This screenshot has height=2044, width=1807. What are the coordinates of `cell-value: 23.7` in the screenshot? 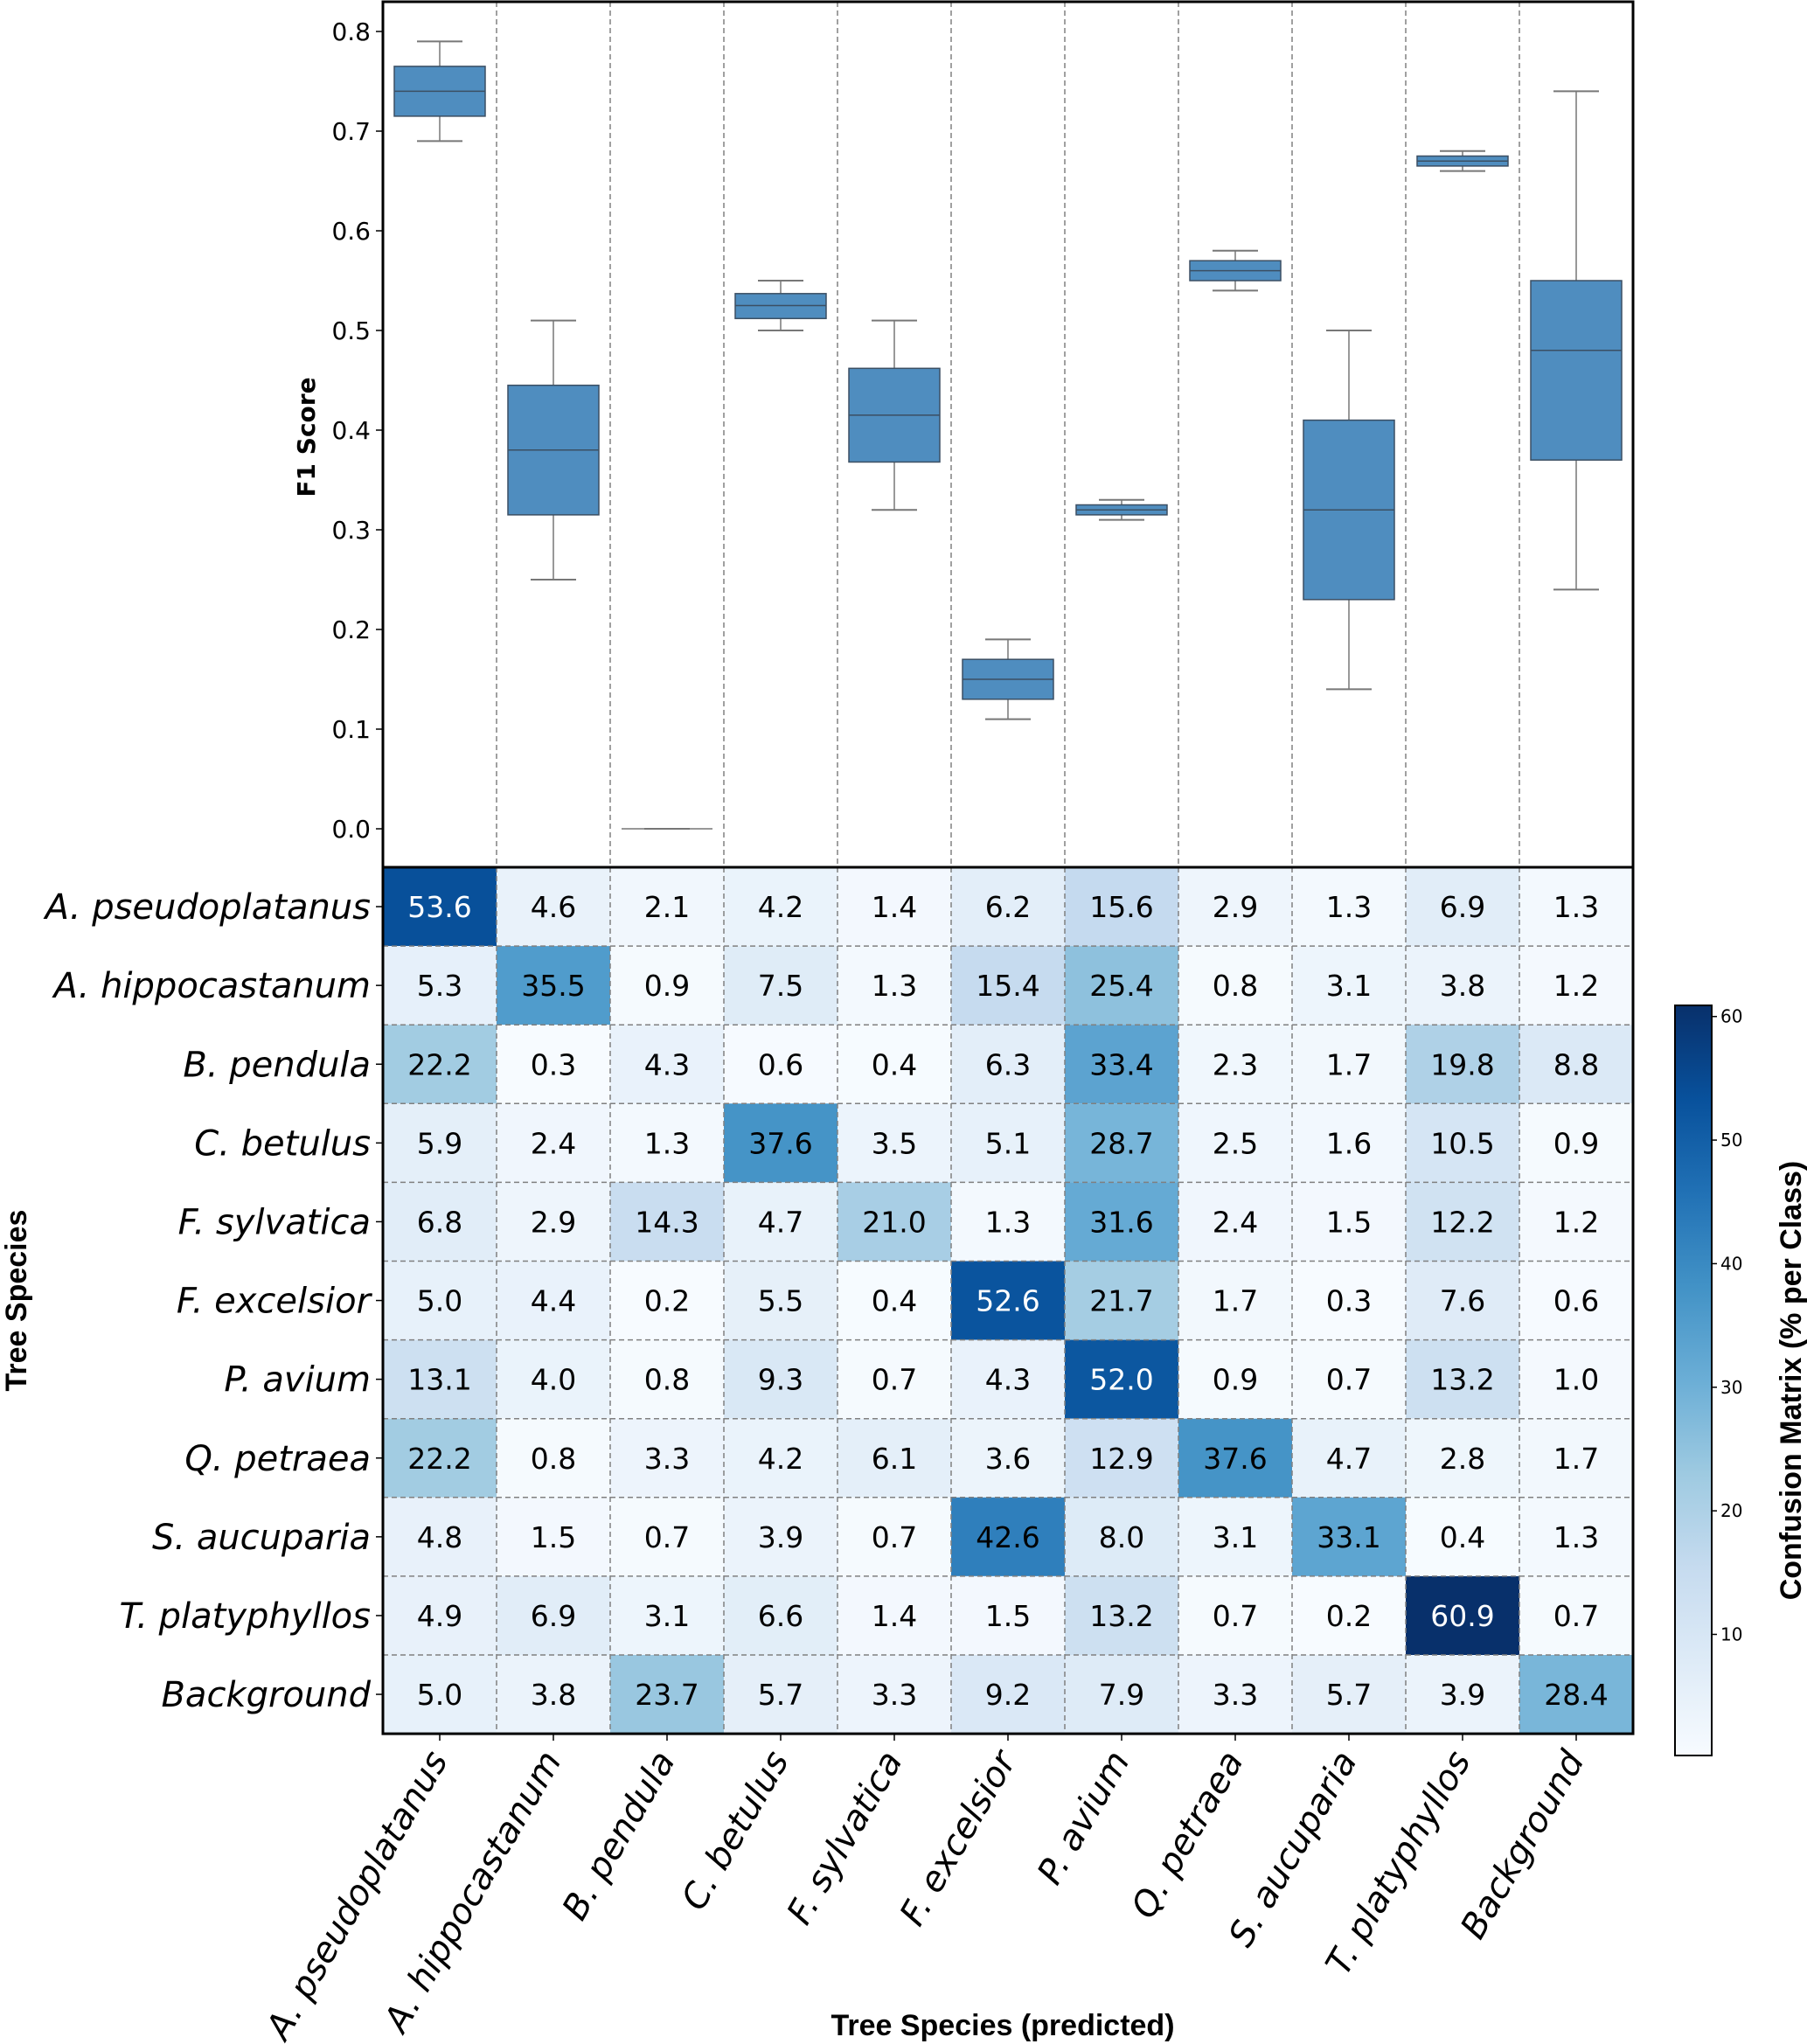 It's located at (666, 1695).